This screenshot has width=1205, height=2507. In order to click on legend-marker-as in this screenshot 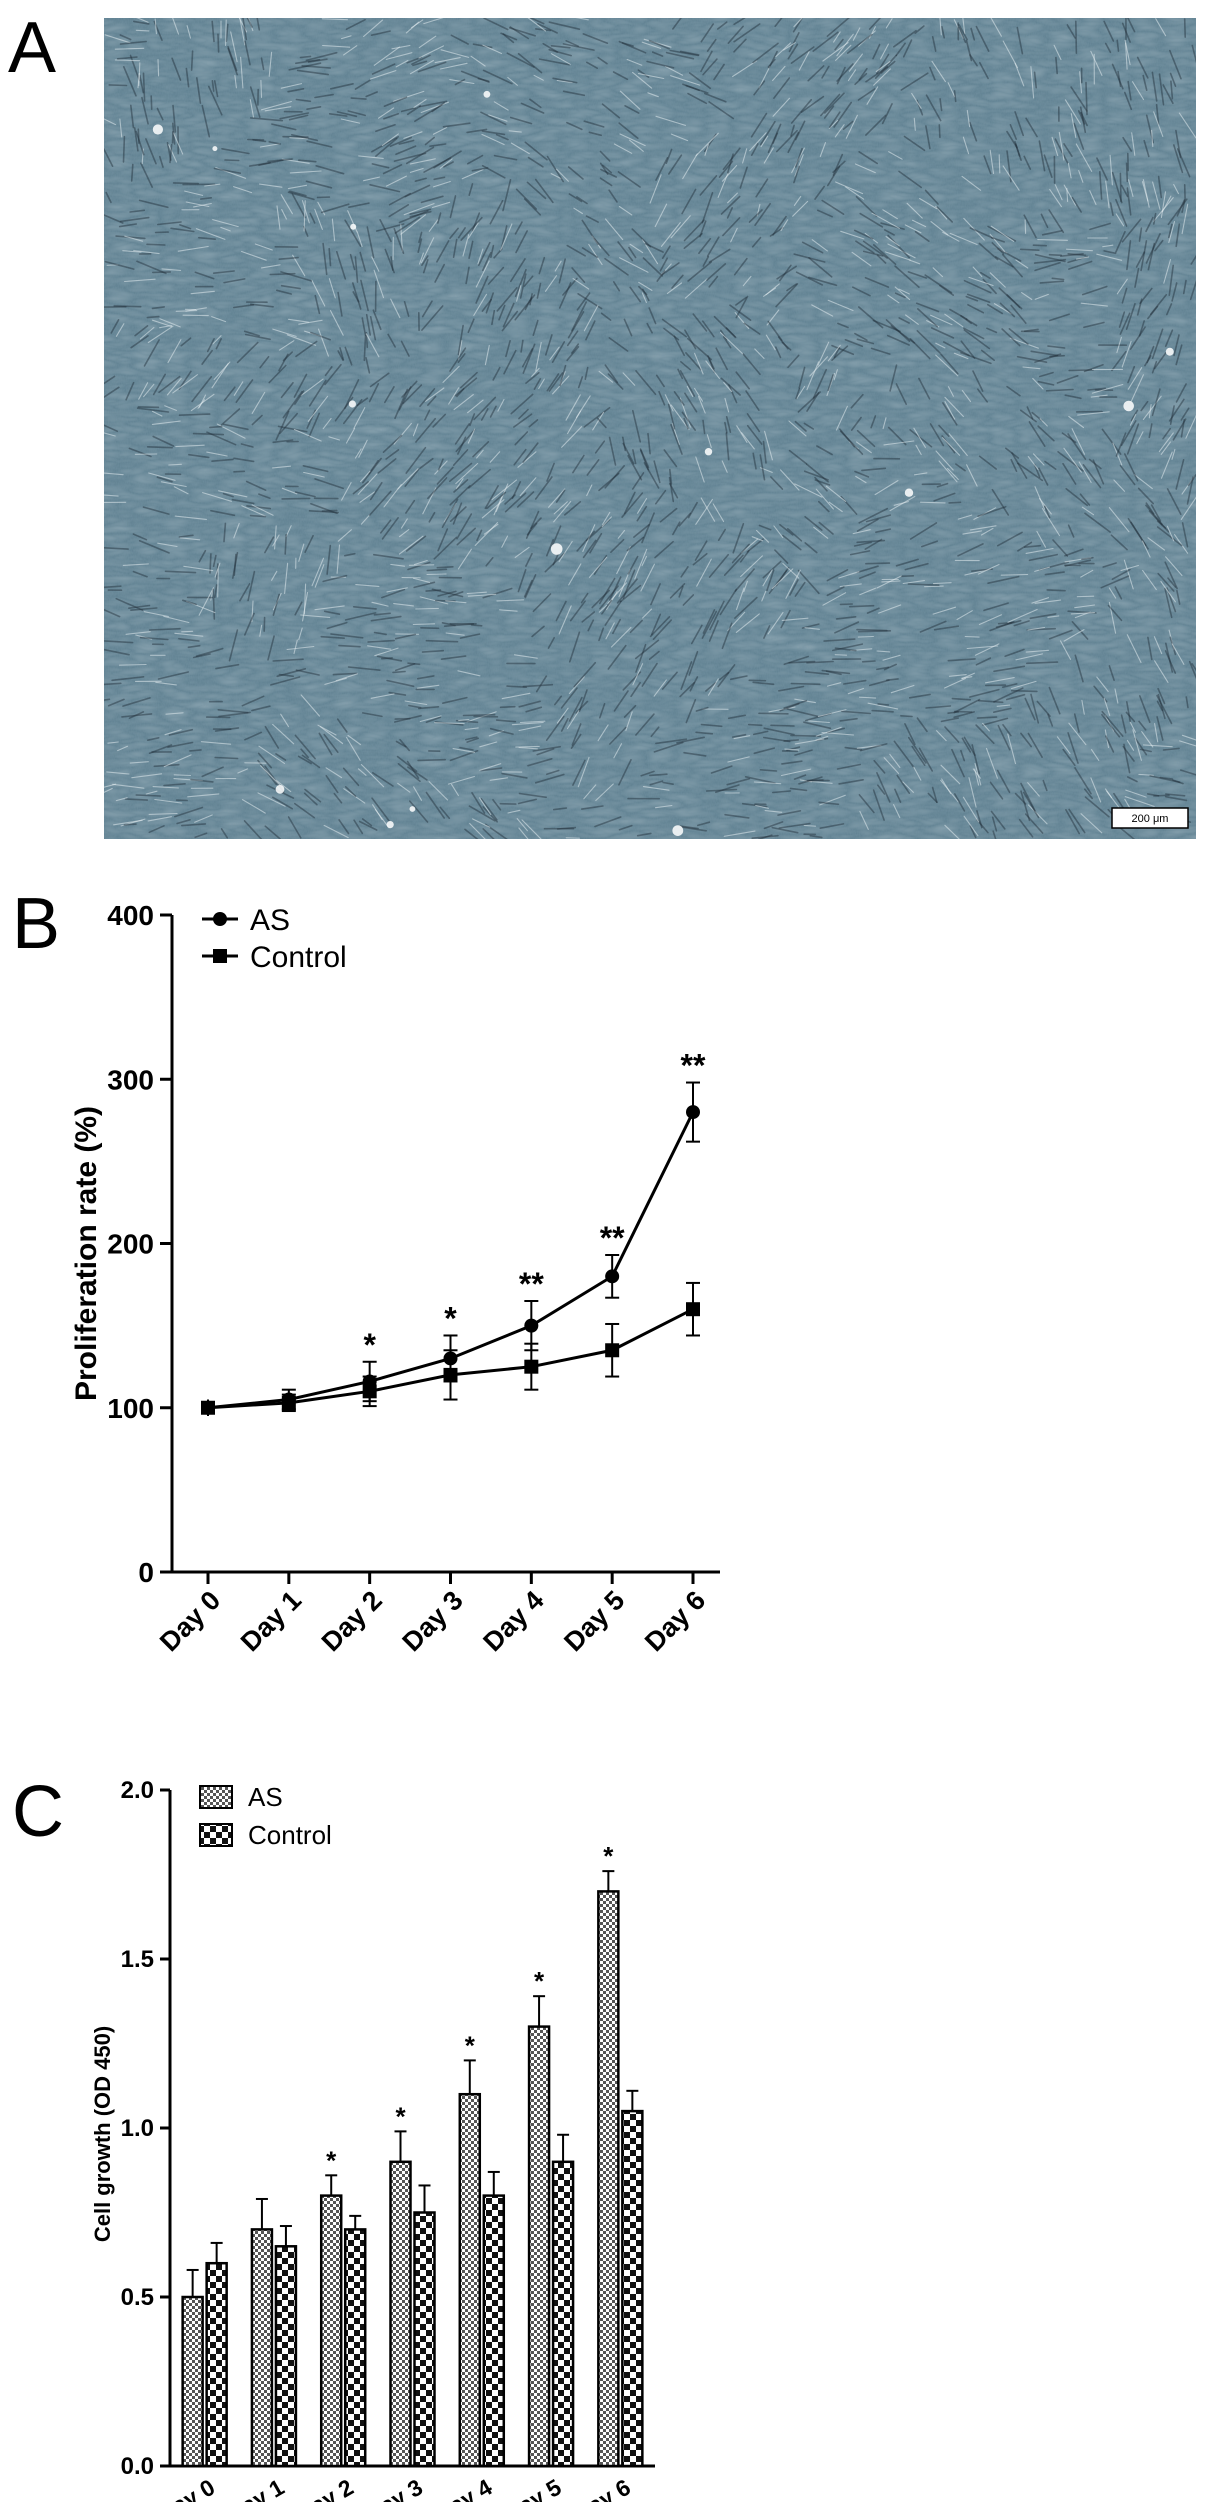, I will do `click(220, 919)`.